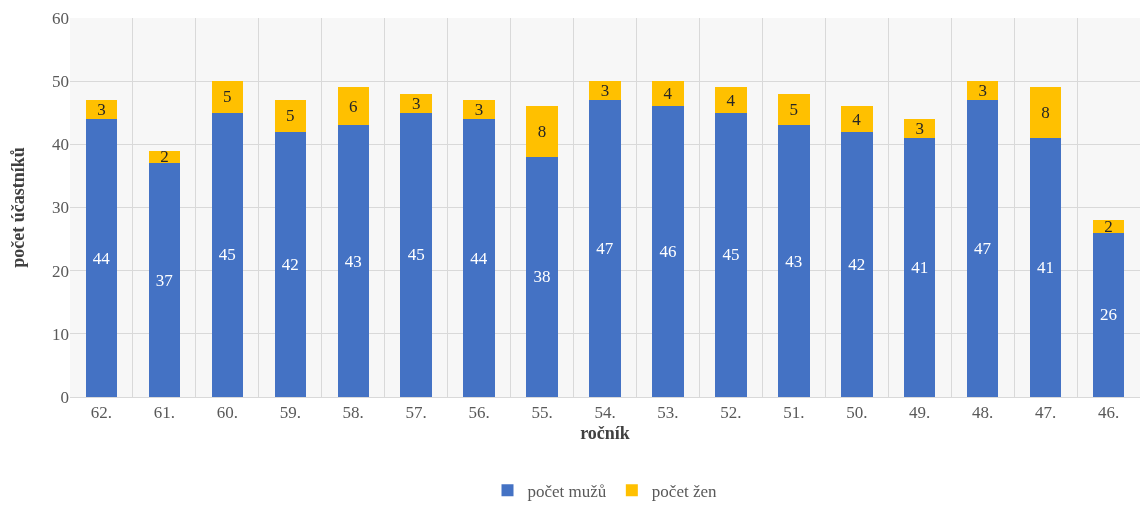  Describe the element at coordinates (18, 207) in the screenshot. I see `y-axis-title: počet účastníků` at that location.